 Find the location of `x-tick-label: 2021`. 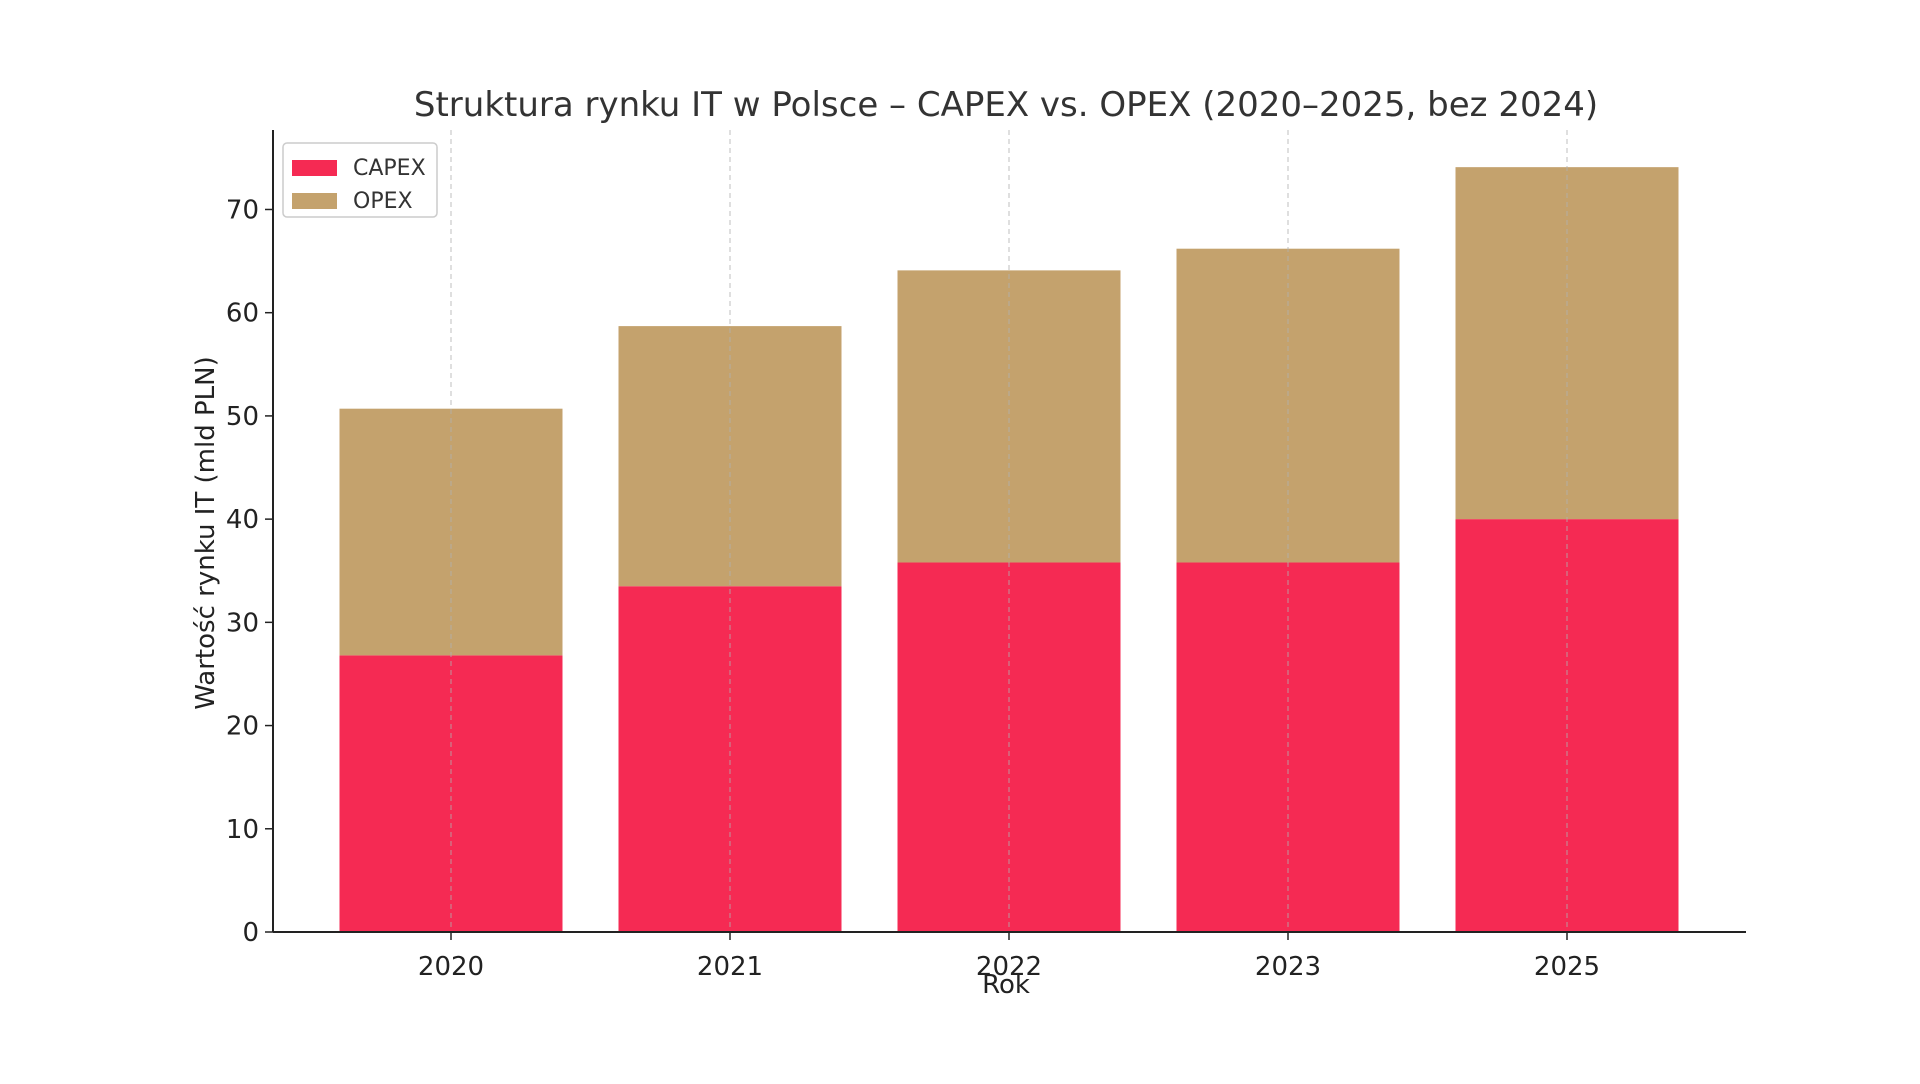

x-tick-label: 2021 is located at coordinates (730, 967).